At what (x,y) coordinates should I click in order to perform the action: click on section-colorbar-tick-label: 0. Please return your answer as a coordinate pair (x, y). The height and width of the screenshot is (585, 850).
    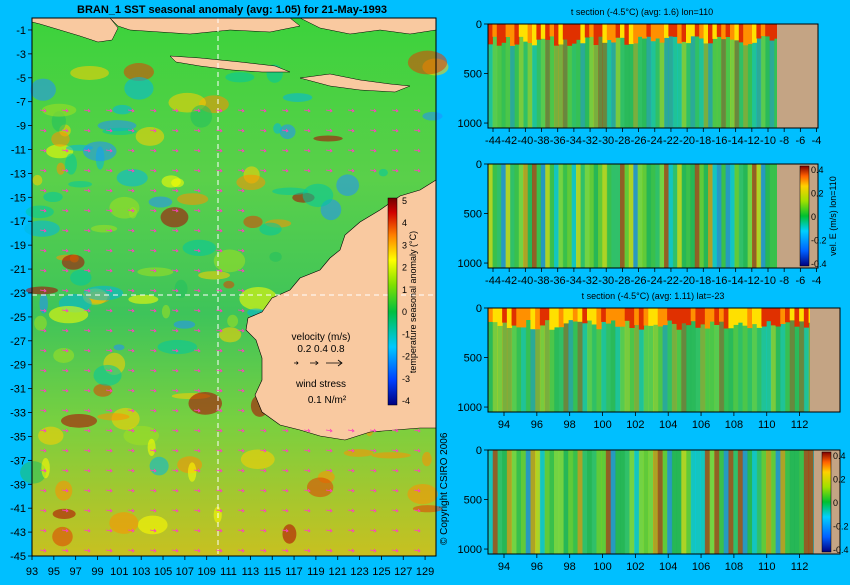
    Looking at the image, I should click on (813, 217).